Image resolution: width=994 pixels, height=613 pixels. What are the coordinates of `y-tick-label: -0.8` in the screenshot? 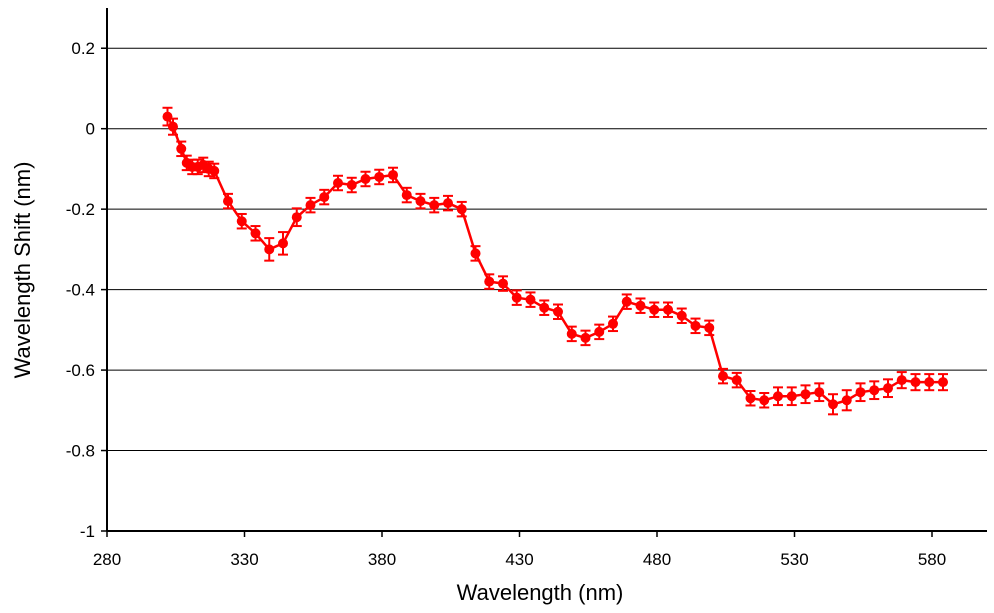 It's located at (80, 451).